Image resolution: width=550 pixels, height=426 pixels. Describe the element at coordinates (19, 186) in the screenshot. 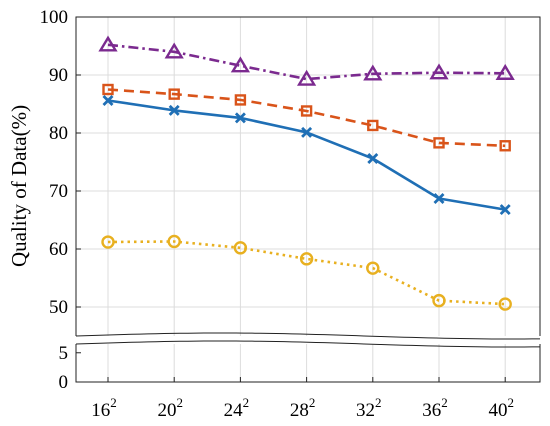

I see `y-axis-label: Quality of Data(%)` at that location.